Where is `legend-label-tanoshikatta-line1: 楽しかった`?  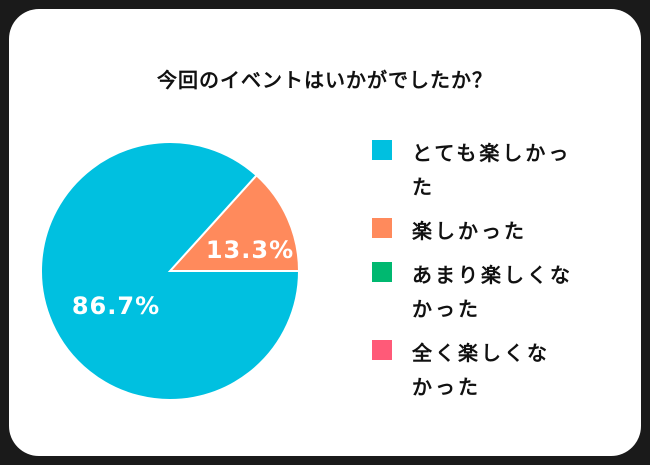 legend-label-tanoshikatta-line1: 楽しかった is located at coordinates (469, 231).